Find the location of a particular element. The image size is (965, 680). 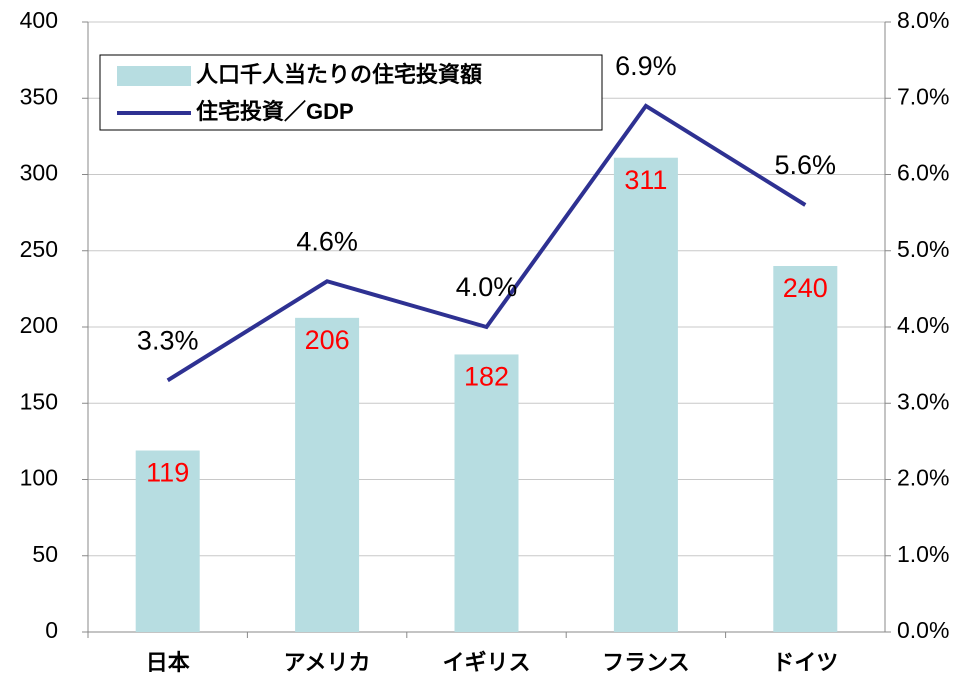

y2-tick-label: 2.0% is located at coordinates (923, 478).